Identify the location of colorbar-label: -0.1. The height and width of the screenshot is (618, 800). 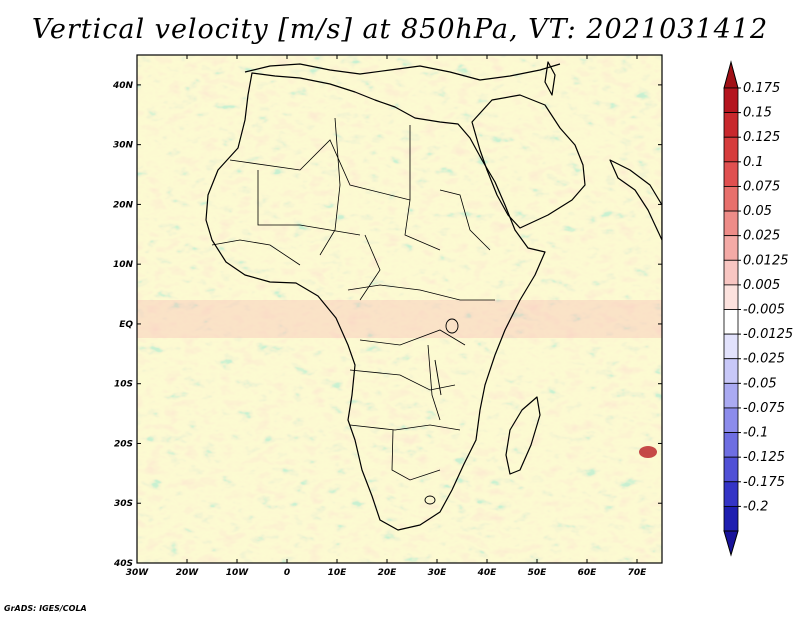
(755, 433).